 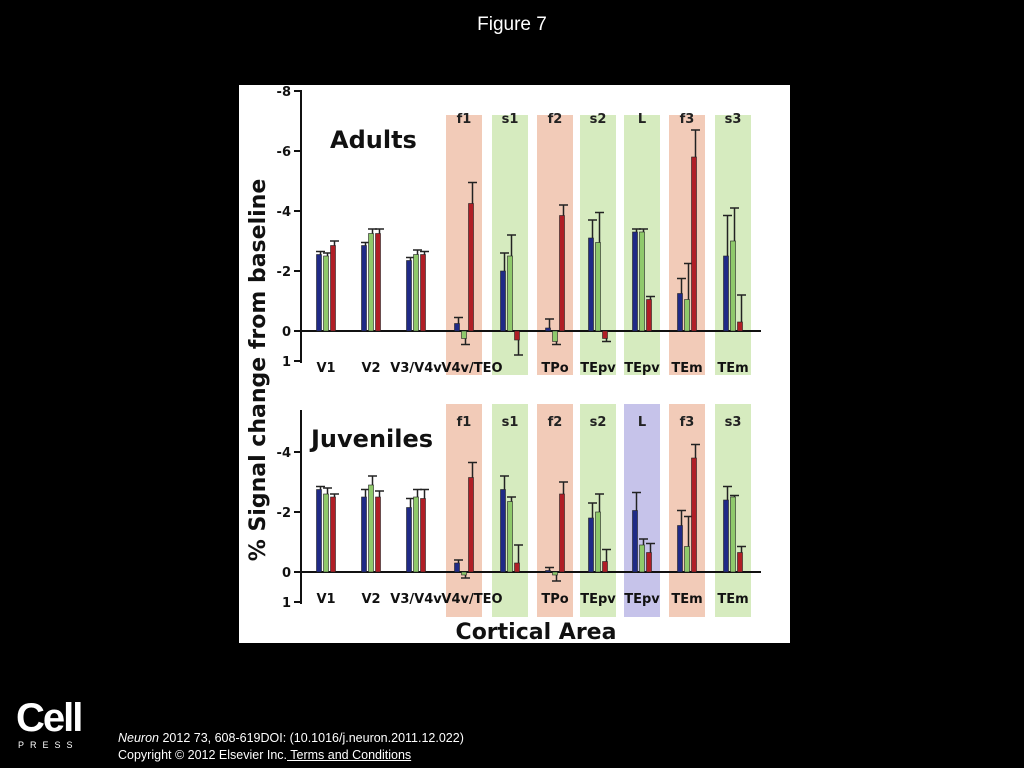 I want to click on panel-title: Juveniles, so click(x=371, y=439).